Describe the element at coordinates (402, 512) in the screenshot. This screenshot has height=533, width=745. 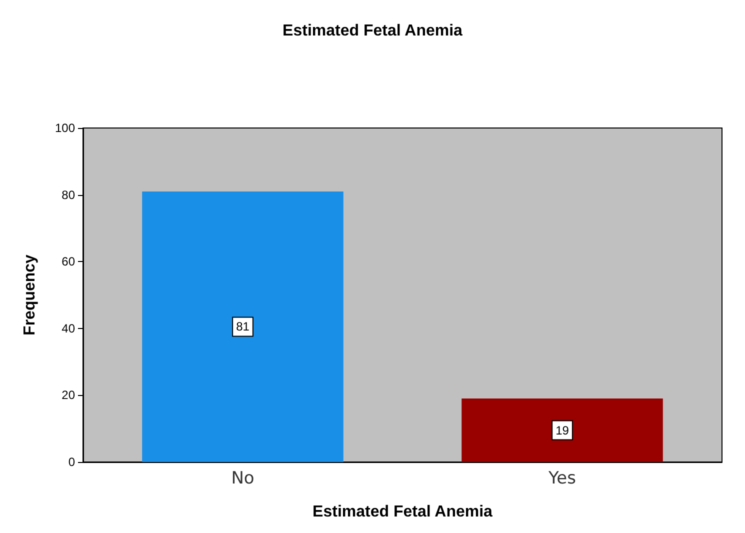
I see `x-axis-title: Estimated Fetal Anemia` at that location.